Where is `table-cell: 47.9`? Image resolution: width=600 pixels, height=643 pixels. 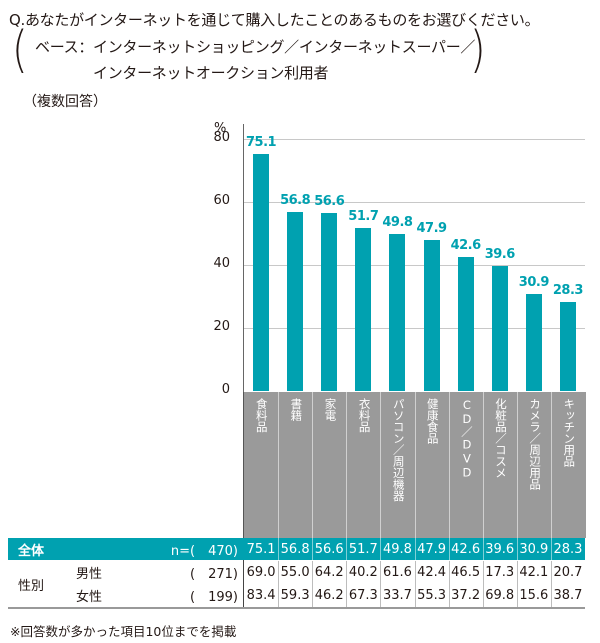
table-cell: 47.9 is located at coordinates (432, 549).